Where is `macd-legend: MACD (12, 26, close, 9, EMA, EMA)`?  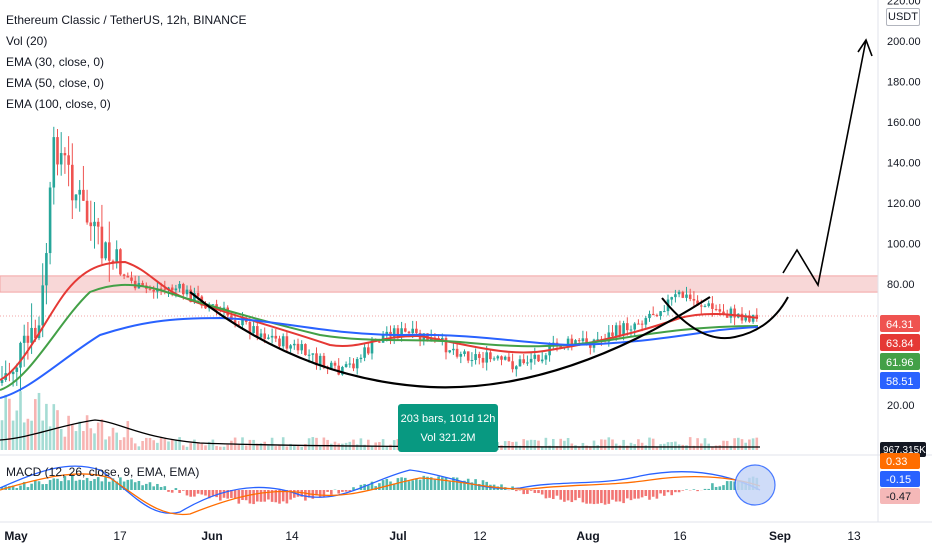 macd-legend: MACD (12, 26, close, 9, EMA, EMA) is located at coordinates (103, 472).